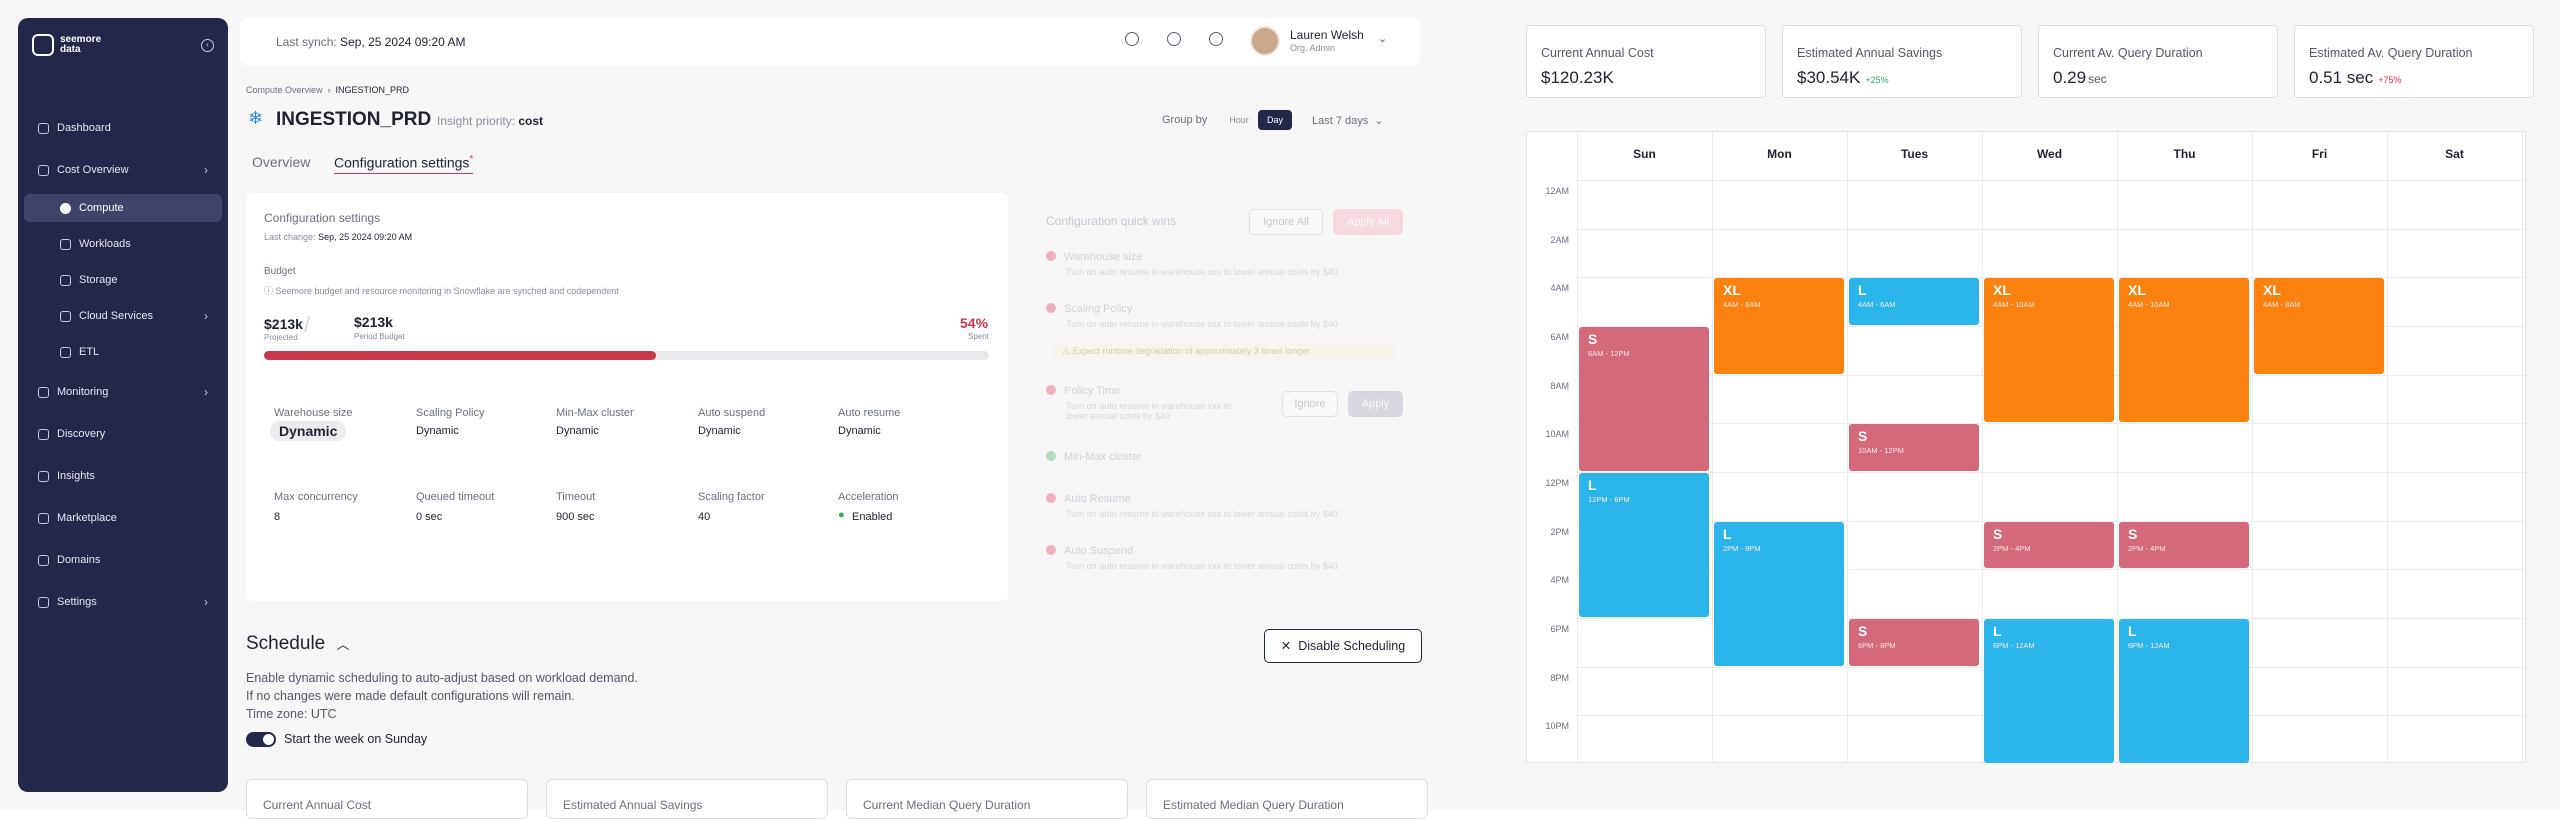  I want to click on brand-logo: seemore data, so click(66, 45).